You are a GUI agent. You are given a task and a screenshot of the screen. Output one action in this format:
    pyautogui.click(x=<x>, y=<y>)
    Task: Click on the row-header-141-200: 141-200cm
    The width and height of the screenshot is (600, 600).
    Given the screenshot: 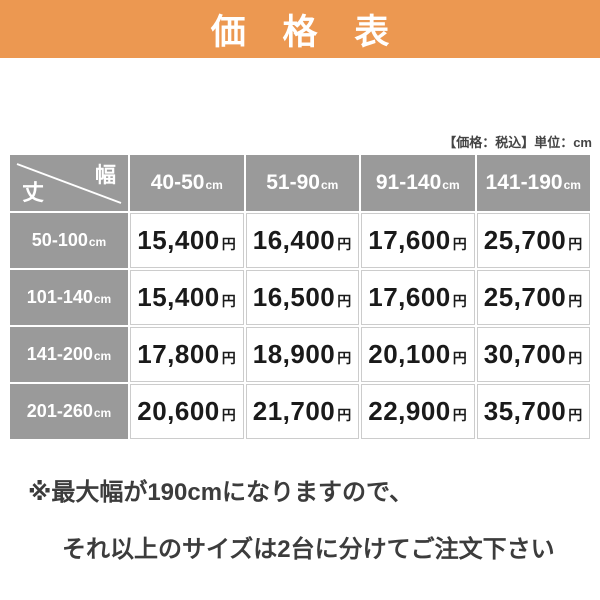 What is the action you would take?
    pyautogui.click(x=69, y=354)
    